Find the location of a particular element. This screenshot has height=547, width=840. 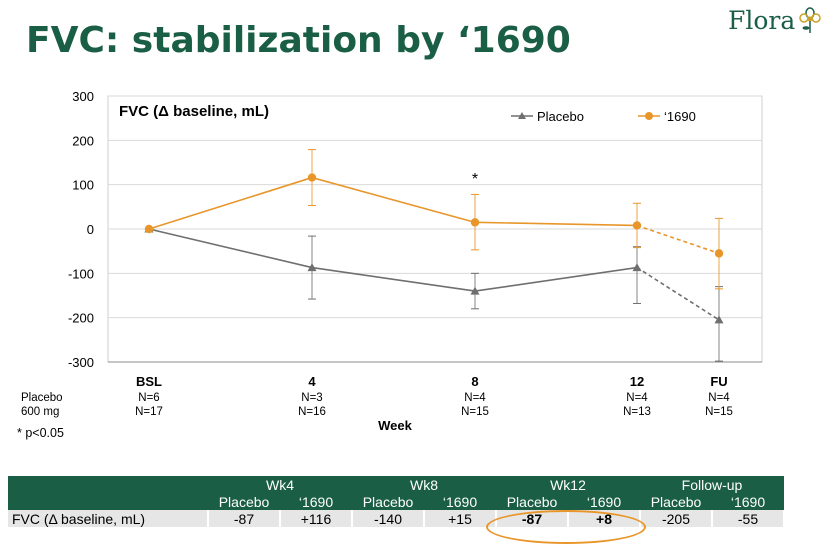

table-group-header: Wk12 is located at coordinates (568, 484).